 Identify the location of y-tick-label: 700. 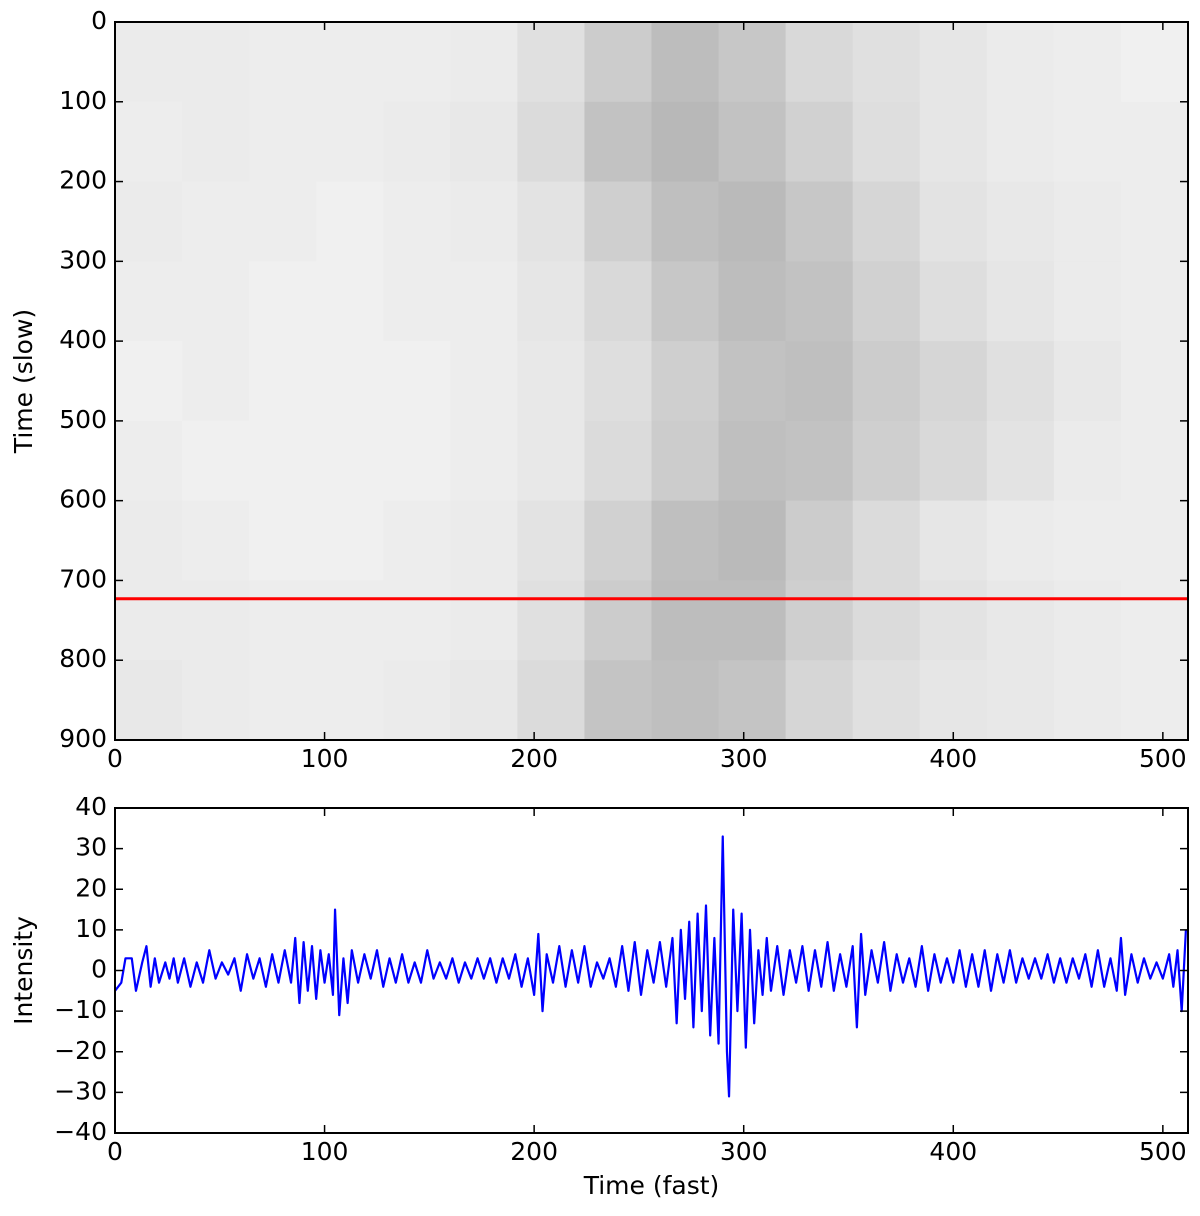
(83, 578).